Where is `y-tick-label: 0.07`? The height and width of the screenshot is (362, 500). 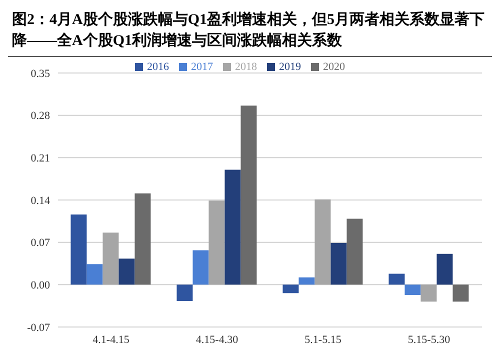 y-tick-label: 0.07 is located at coordinates (40, 243).